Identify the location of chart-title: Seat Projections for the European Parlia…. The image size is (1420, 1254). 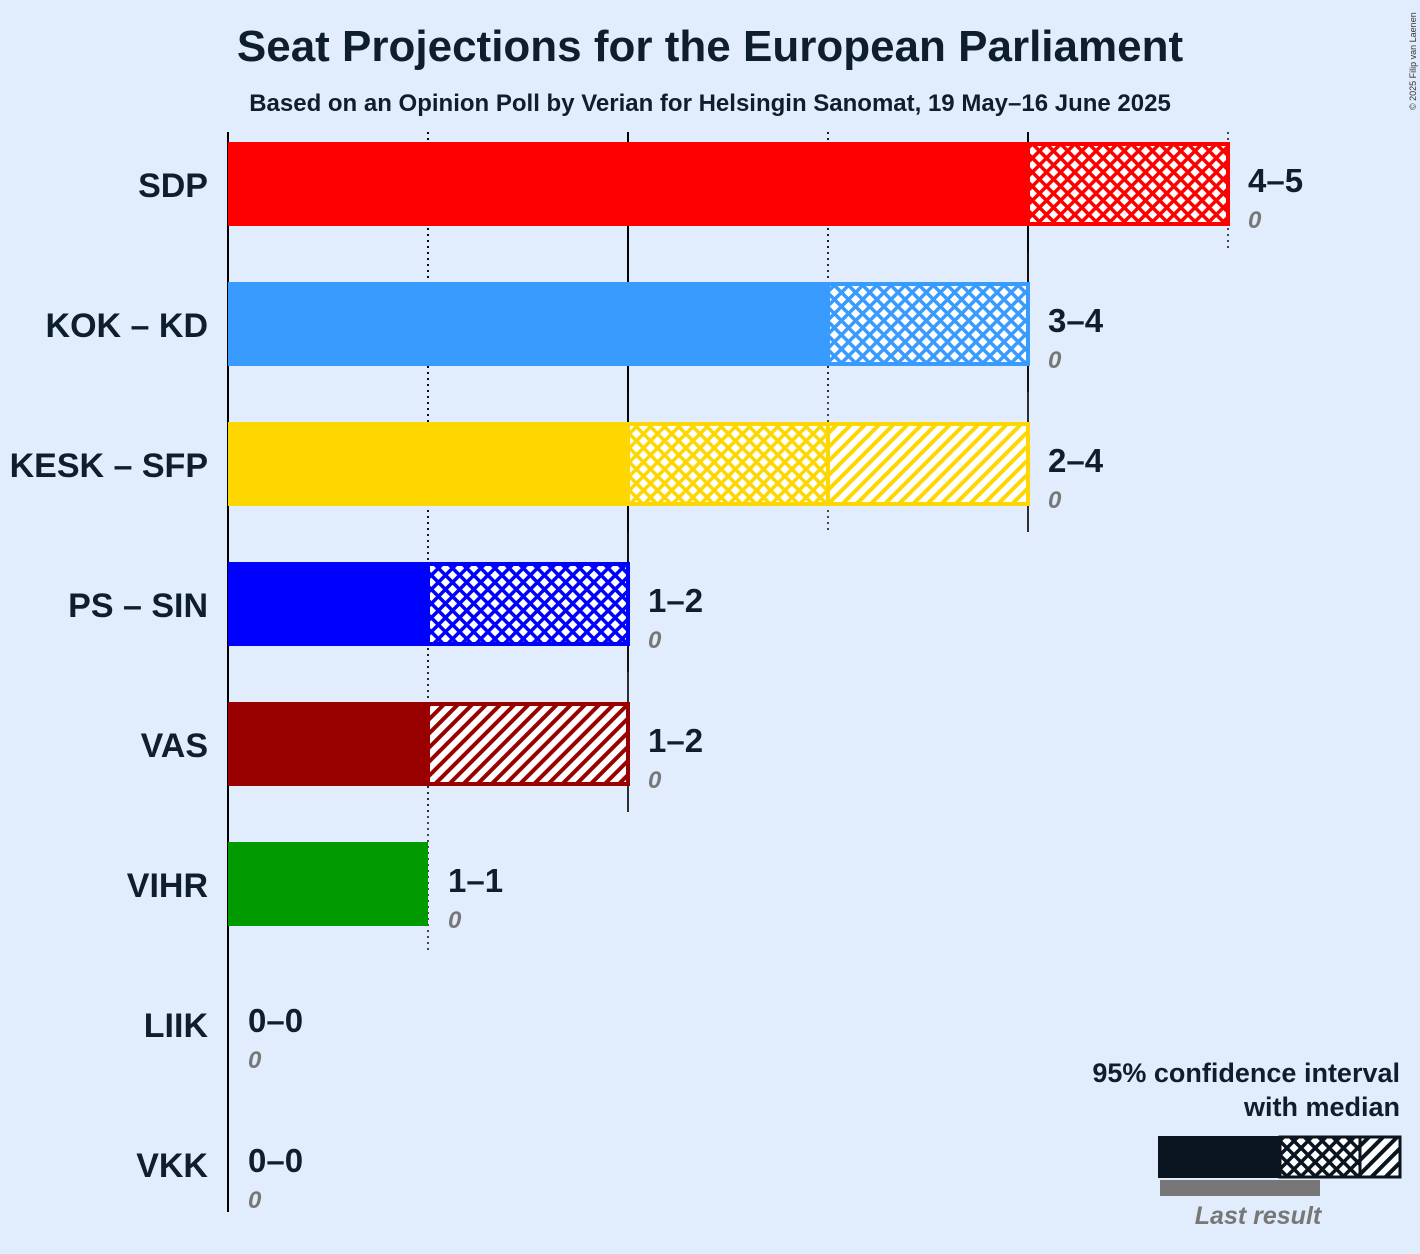
(710, 46).